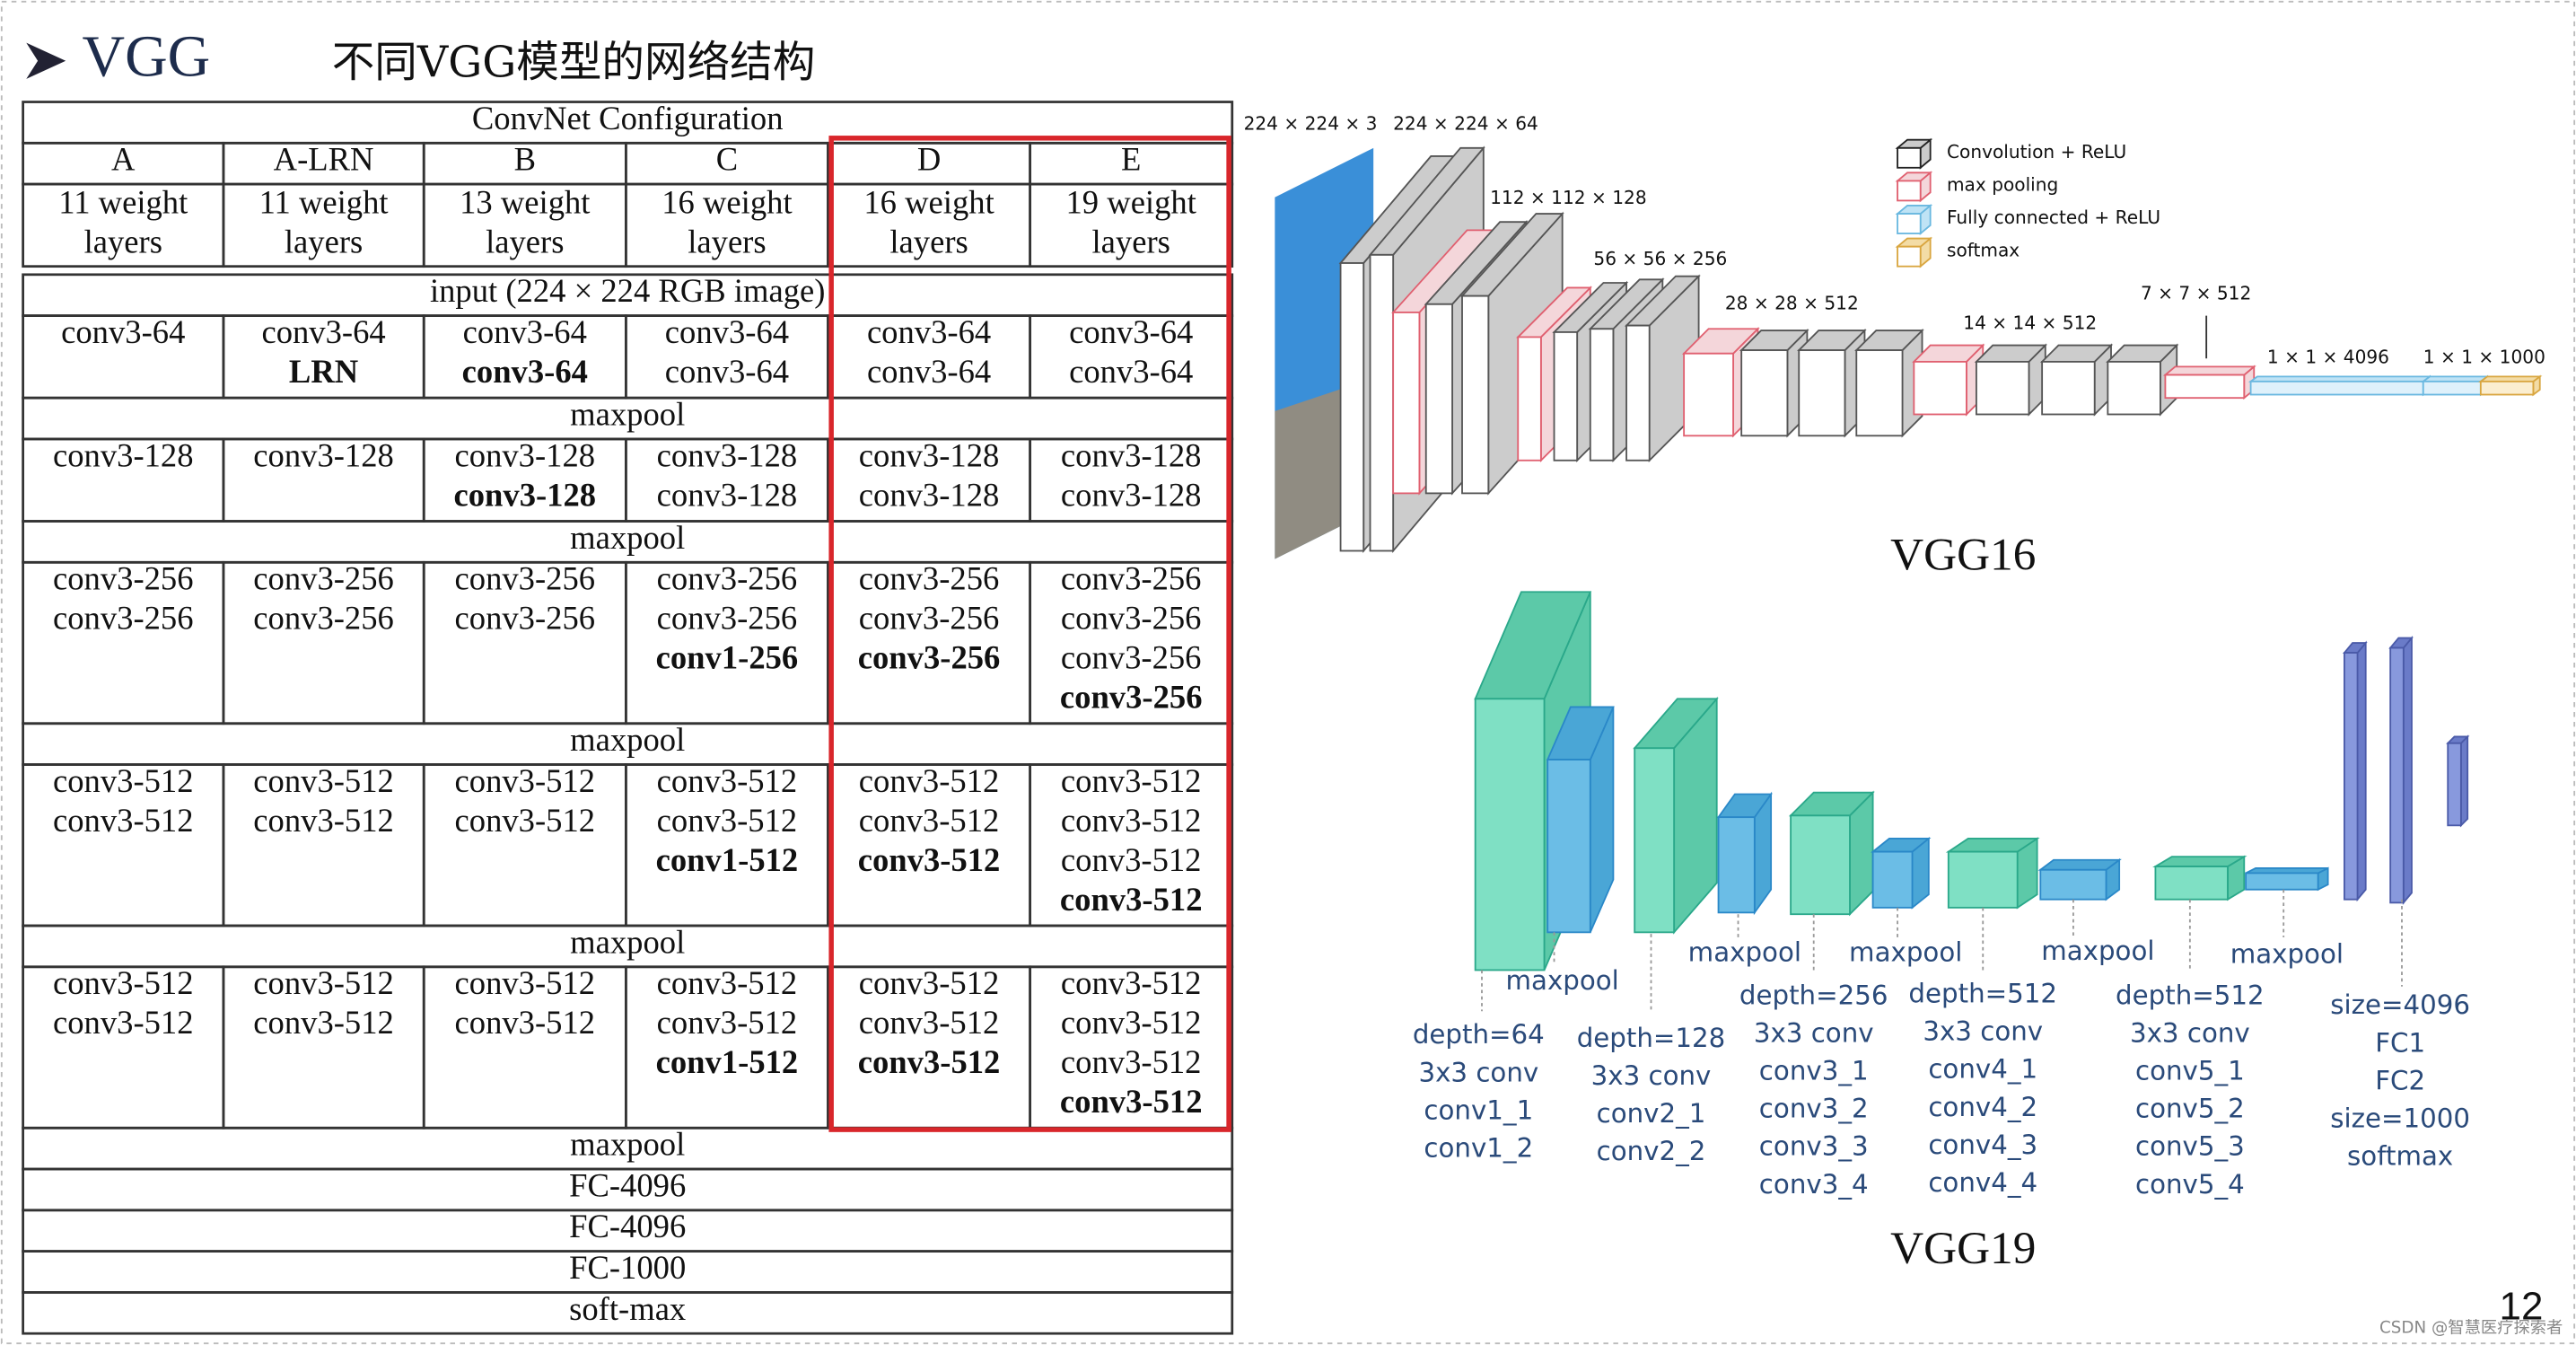 This screenshot has height=1345, width=2576. I want to click on group-label: depth=128, so click(1651, 1038).